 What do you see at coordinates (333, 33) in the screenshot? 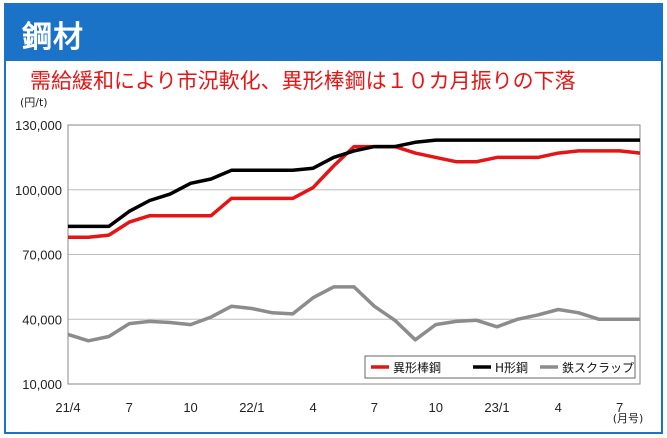
I see `header-bar: 鋼材` at bounding box center [333, 33].